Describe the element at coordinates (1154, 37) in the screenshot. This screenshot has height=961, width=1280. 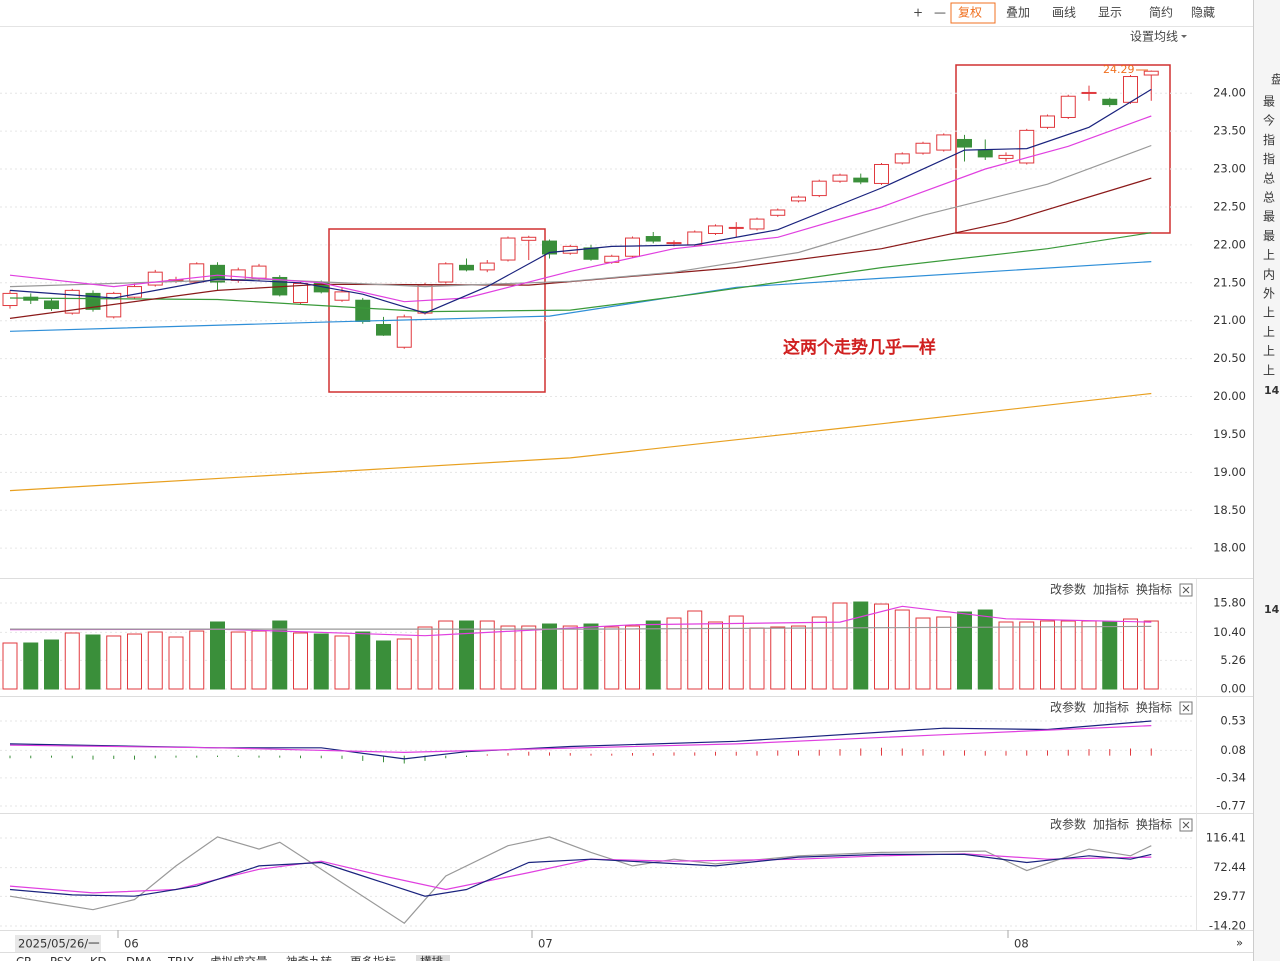
I see `ma-setting: 设置均线` at that location.